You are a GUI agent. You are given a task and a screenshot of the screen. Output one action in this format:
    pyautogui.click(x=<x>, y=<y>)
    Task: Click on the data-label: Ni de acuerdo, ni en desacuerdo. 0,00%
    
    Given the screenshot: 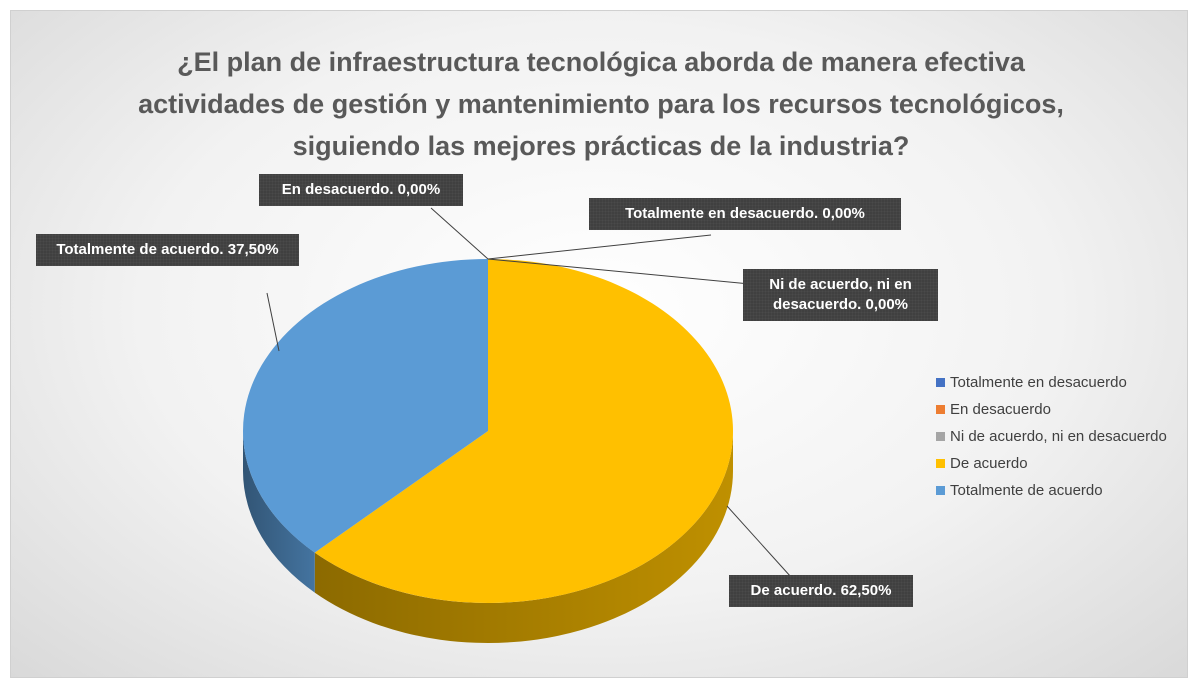 What is the action you would take?
    pyautogui.click(x=840, y=295)
    